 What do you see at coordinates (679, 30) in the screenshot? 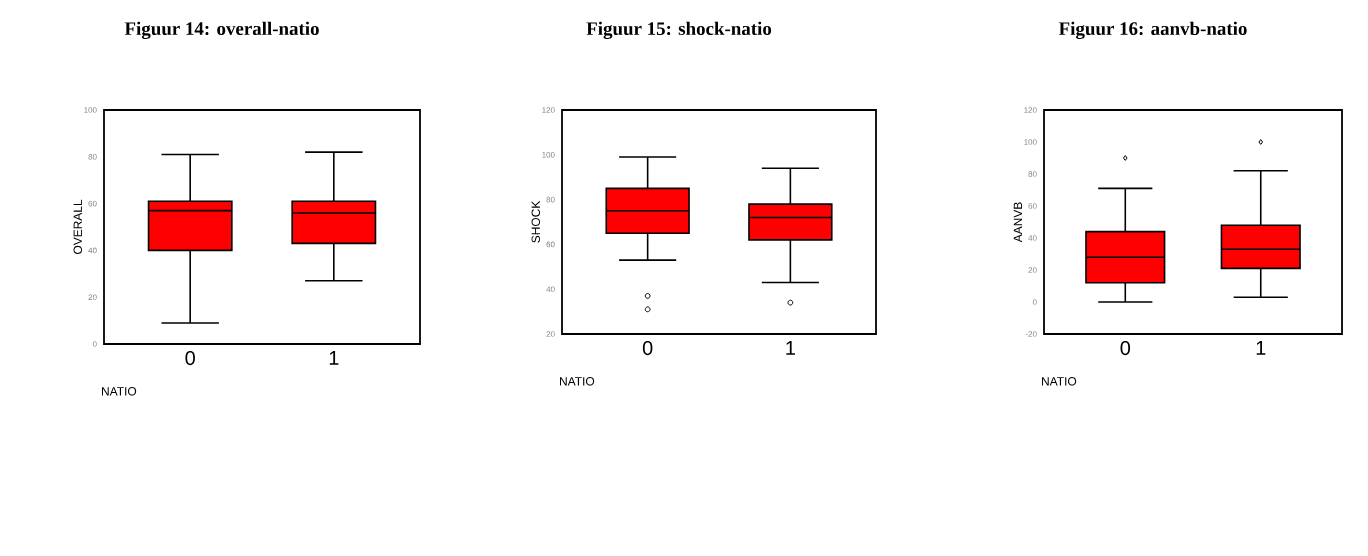
I see `chart-title: Figuur 15: shock-natio` at bounding box center [679, 30].